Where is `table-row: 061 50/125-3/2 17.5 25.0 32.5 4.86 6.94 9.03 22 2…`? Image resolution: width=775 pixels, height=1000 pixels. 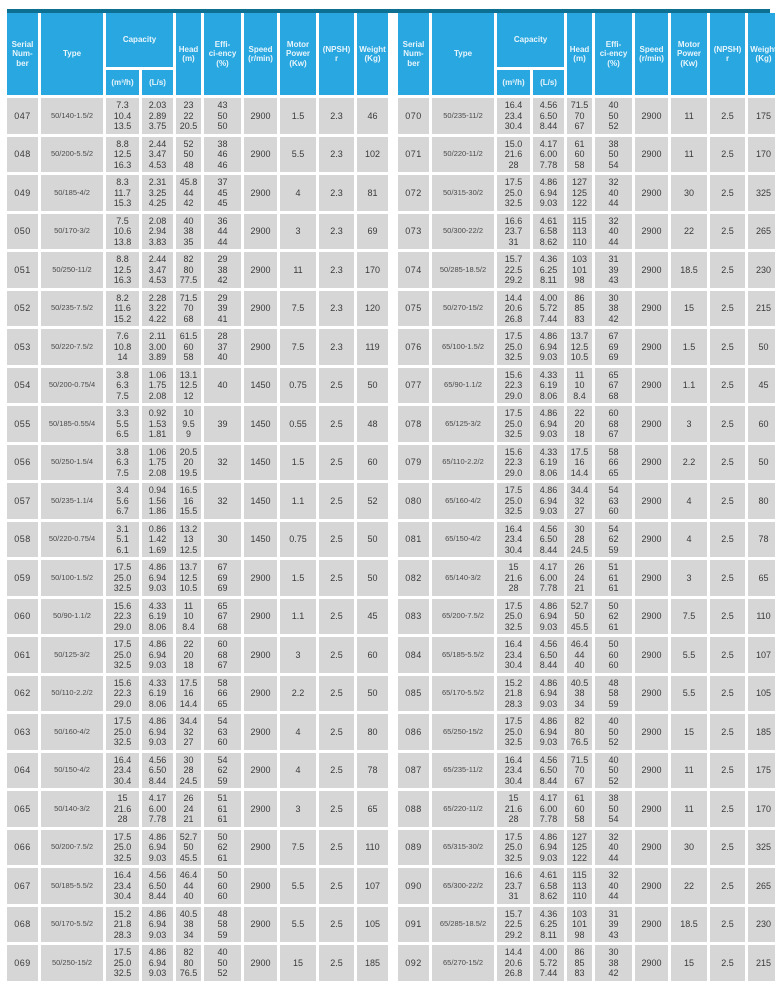 table-row: 061 50/125-3/2 17.5 25.0 32.5 4.86 6.94 9.03 22 2… is located at coordinates (198, 655).